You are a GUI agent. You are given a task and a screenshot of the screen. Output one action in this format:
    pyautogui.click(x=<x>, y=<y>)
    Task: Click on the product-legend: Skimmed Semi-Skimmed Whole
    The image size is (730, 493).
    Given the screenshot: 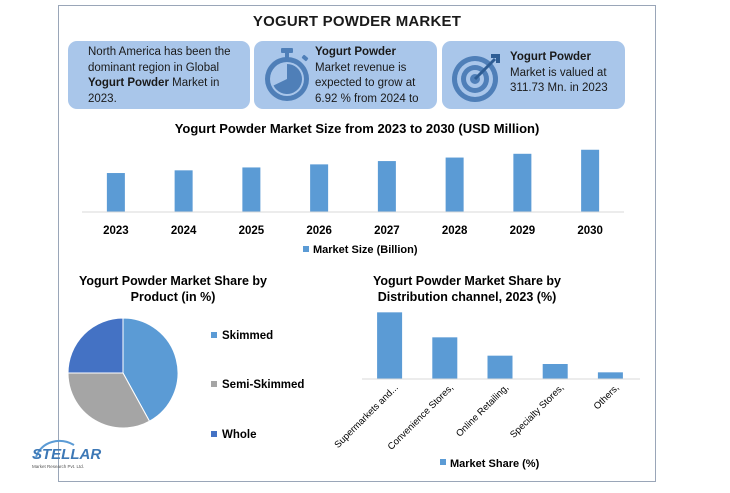 What is the action you would take?
    pyautogui.click(x=257, y=385)
    